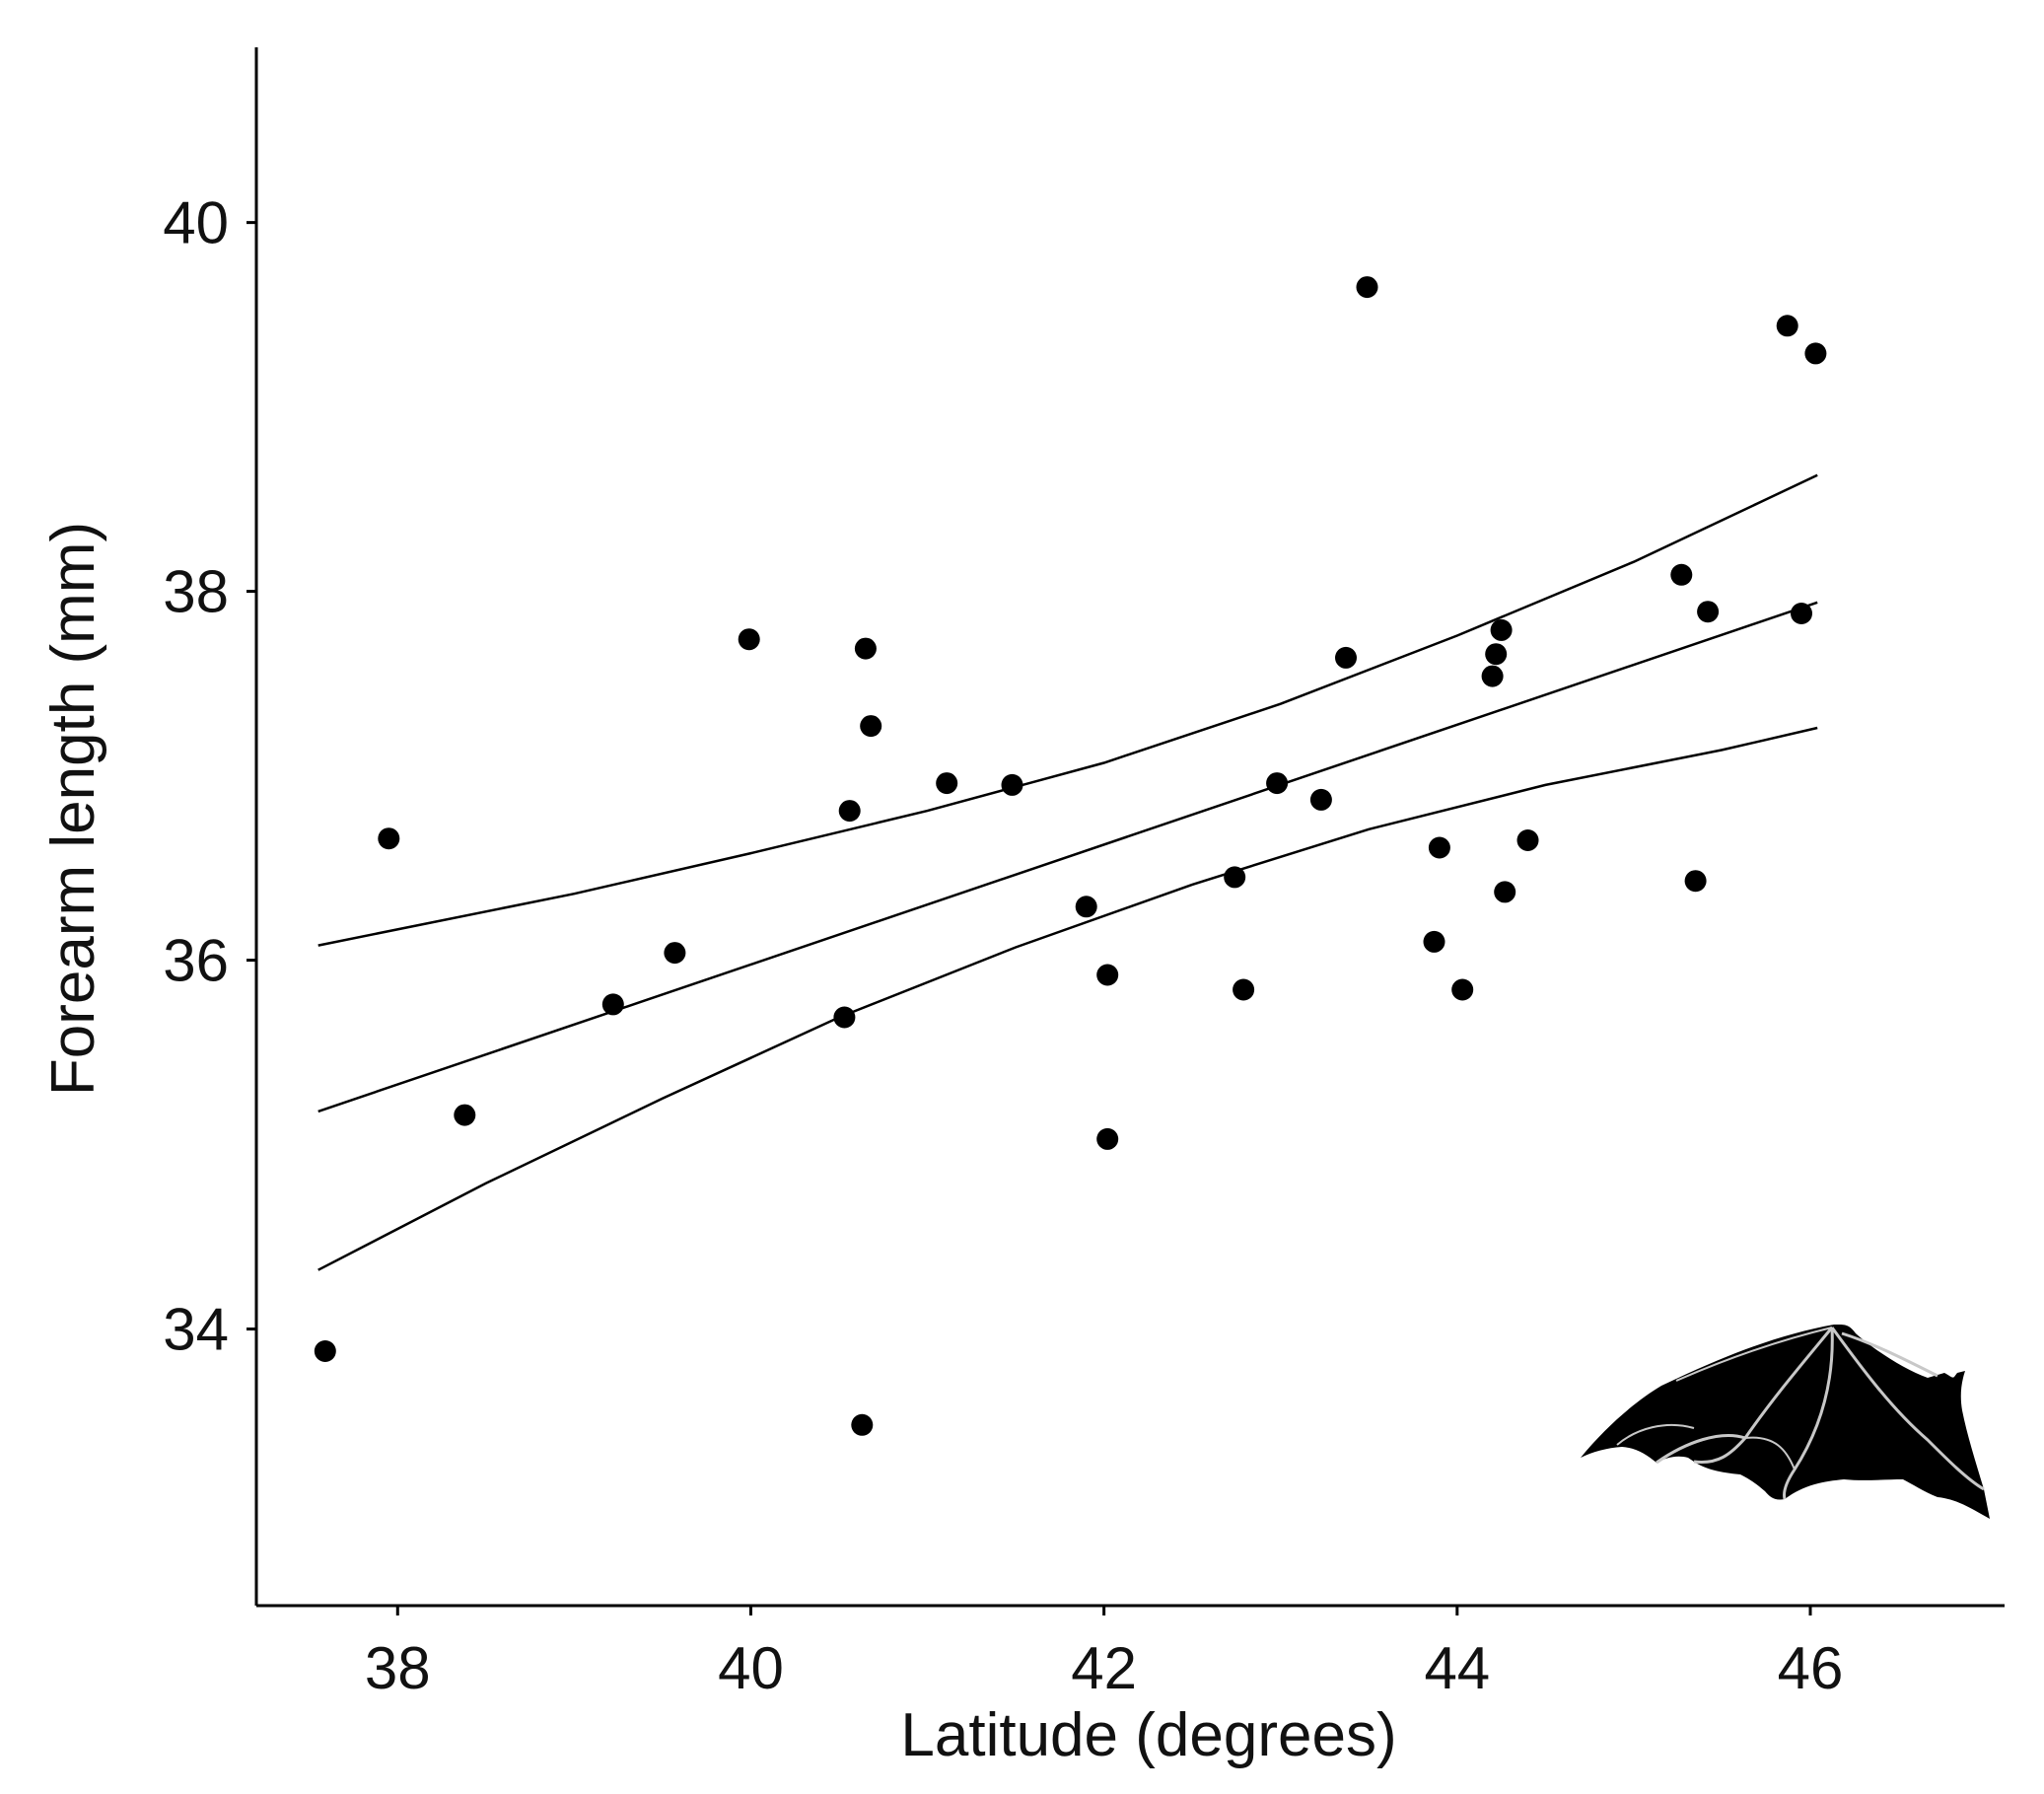  I want to click on y-tick-label: 36, so click(196, 961).